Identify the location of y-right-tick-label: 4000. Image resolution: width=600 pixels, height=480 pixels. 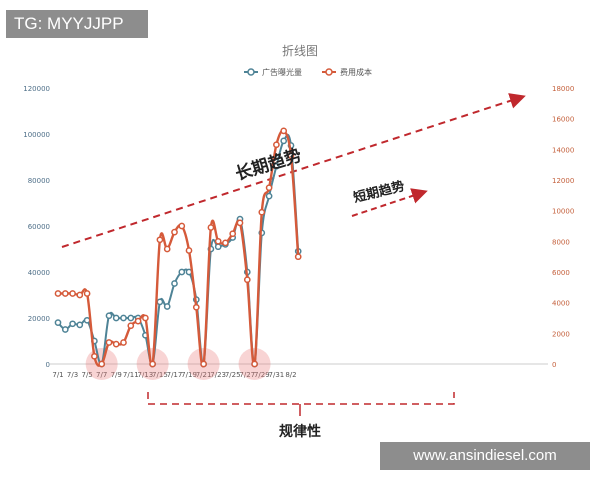
(561, 304).